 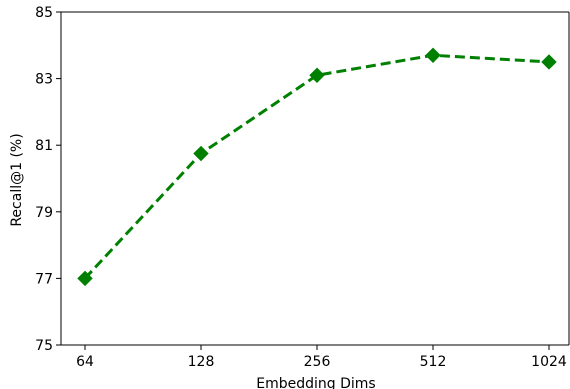 What do you see at coordinates (317, 362) in the screenshot?
I see `x-tick-label: 256` at bounding box center [317, 362].